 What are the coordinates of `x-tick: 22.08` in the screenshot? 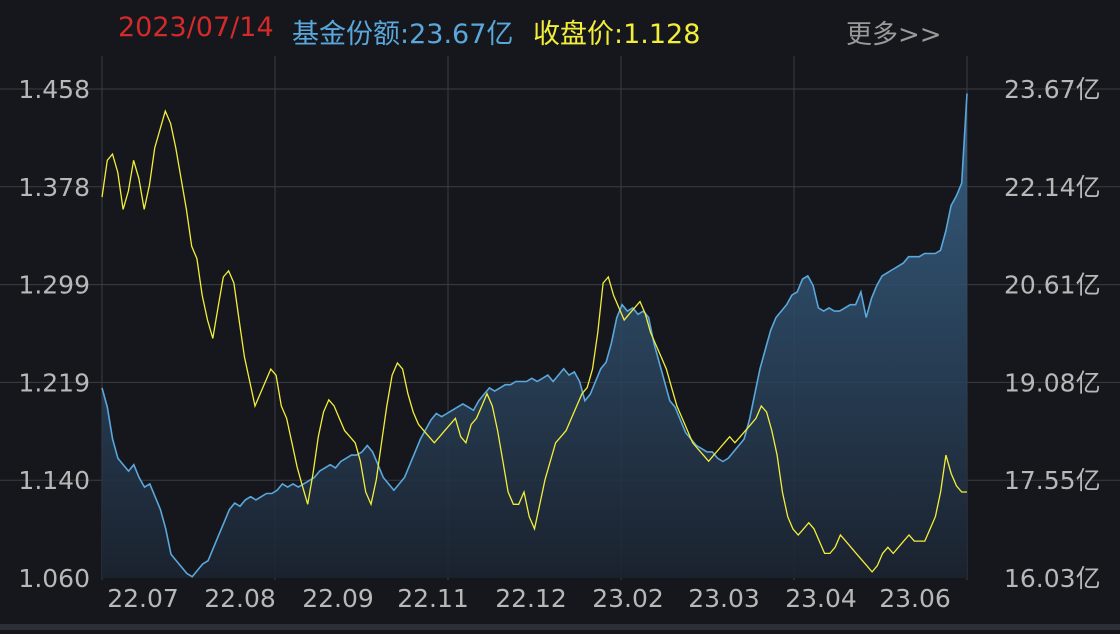 It's located at (240, 598).